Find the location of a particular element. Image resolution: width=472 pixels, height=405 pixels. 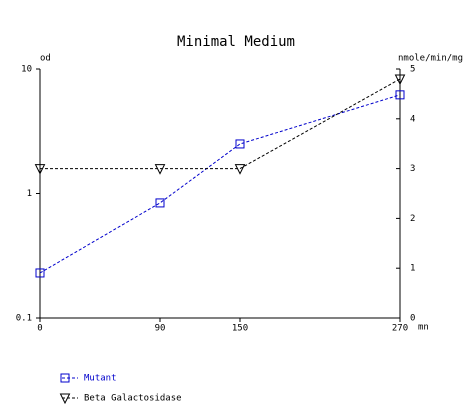

y-axis-label: od is located at coordinates (45, 59).